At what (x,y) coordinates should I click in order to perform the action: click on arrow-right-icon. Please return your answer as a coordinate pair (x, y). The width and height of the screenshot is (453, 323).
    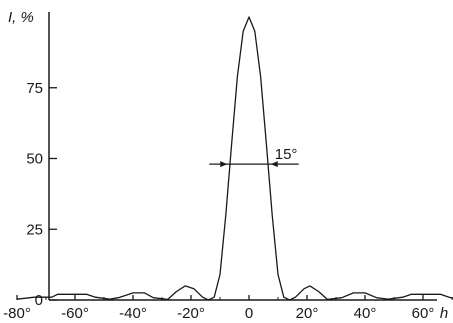
    Looking at the image, I should click on (274, 164).